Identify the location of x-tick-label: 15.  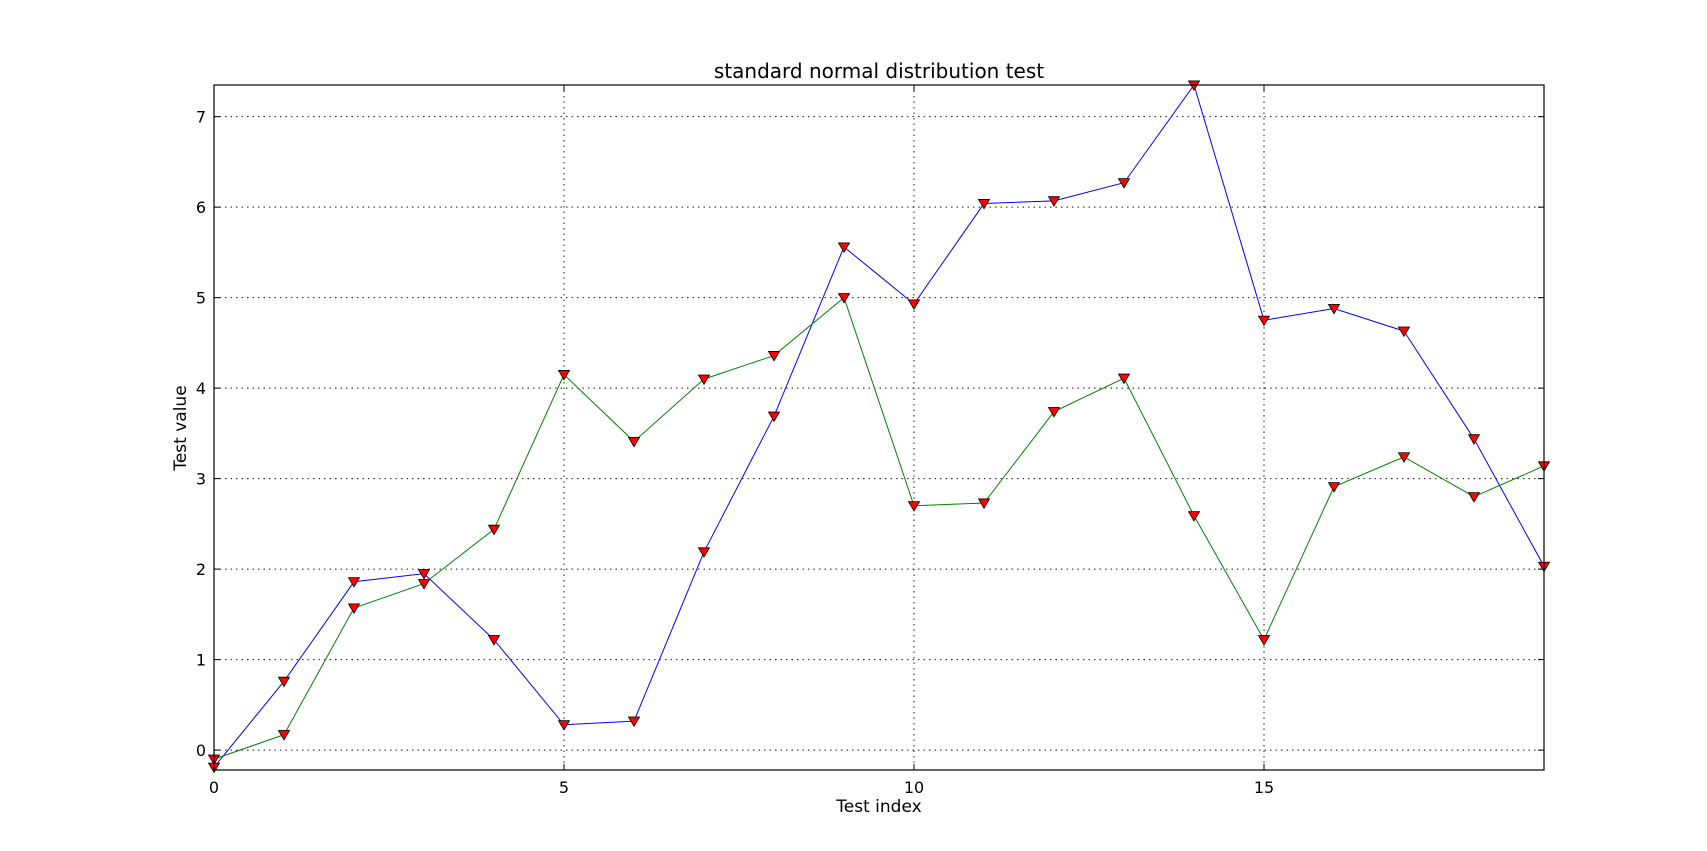
(1264, 787).